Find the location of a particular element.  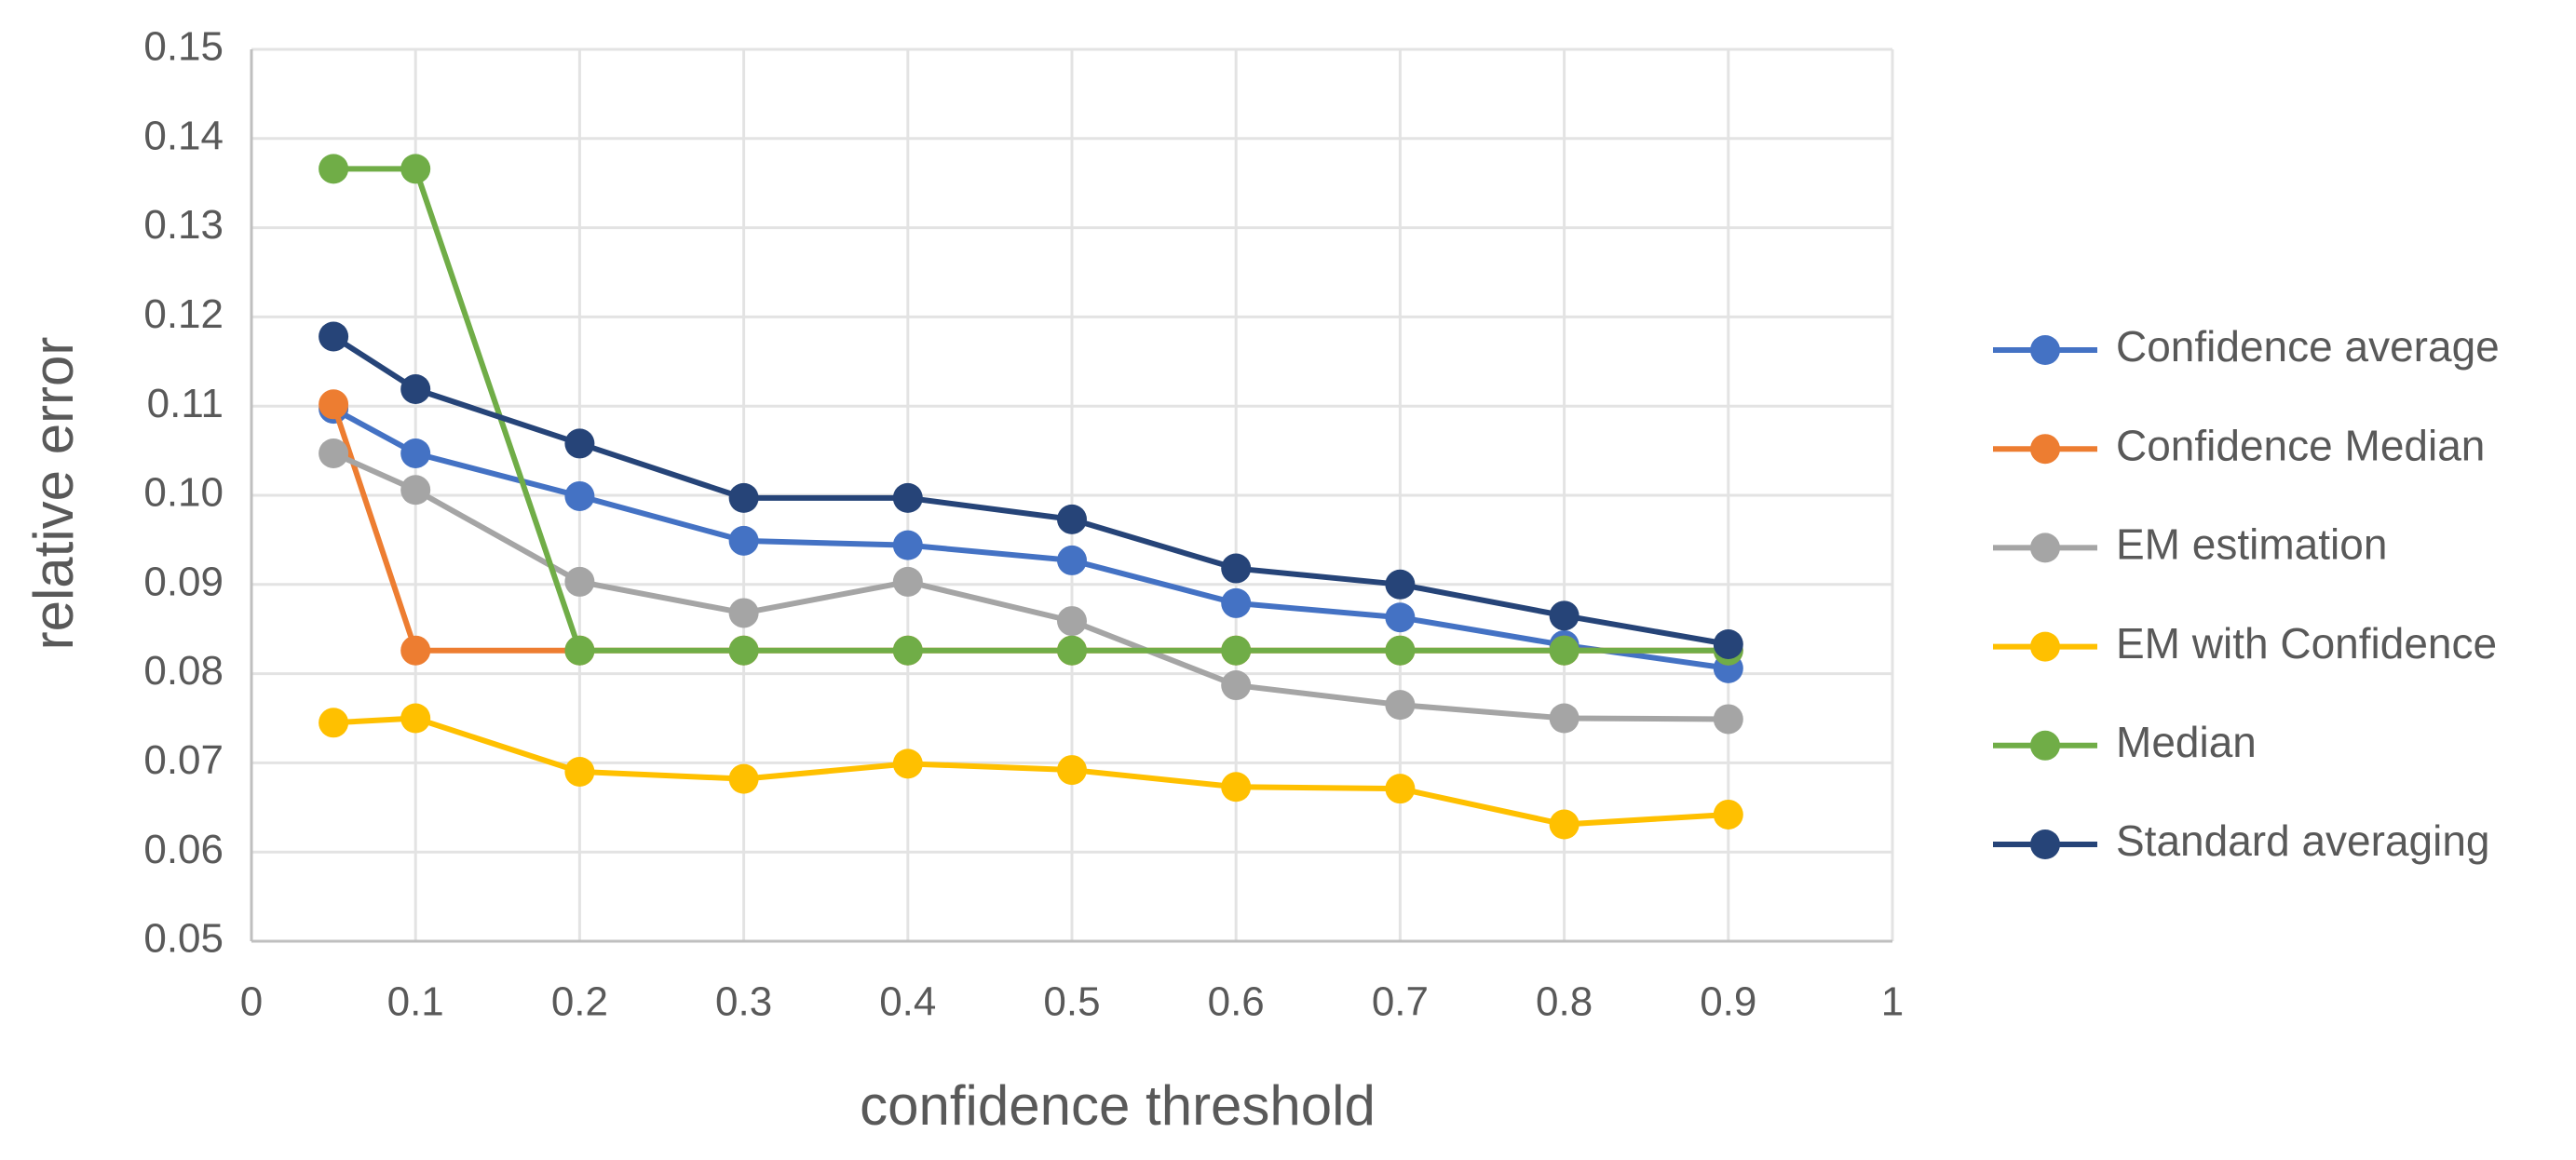

x-tick-label: 1 is located at coordinates (1892, 1002).